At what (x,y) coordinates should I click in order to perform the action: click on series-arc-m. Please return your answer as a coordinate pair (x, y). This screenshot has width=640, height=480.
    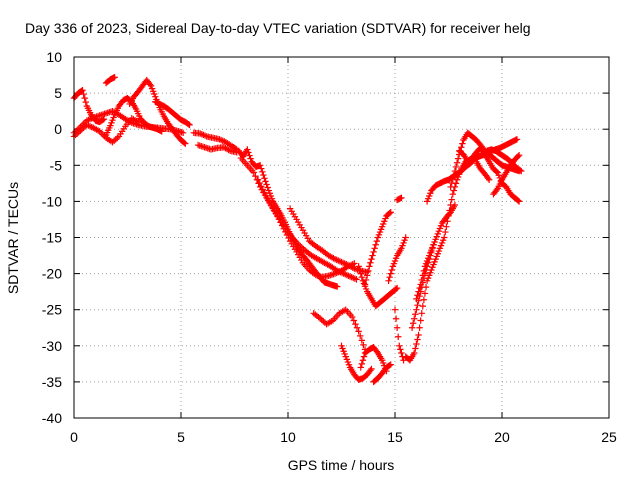
    Looking at the image, I should click on (328, 240).